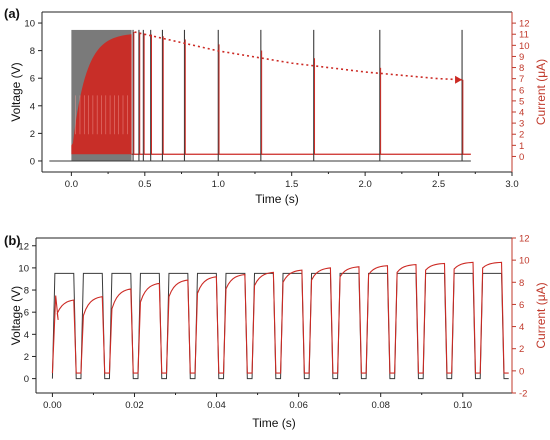 The height and width of the screenshot is (440, 550). I want to click on x-tick-label: 2.5, so click(438, 184).